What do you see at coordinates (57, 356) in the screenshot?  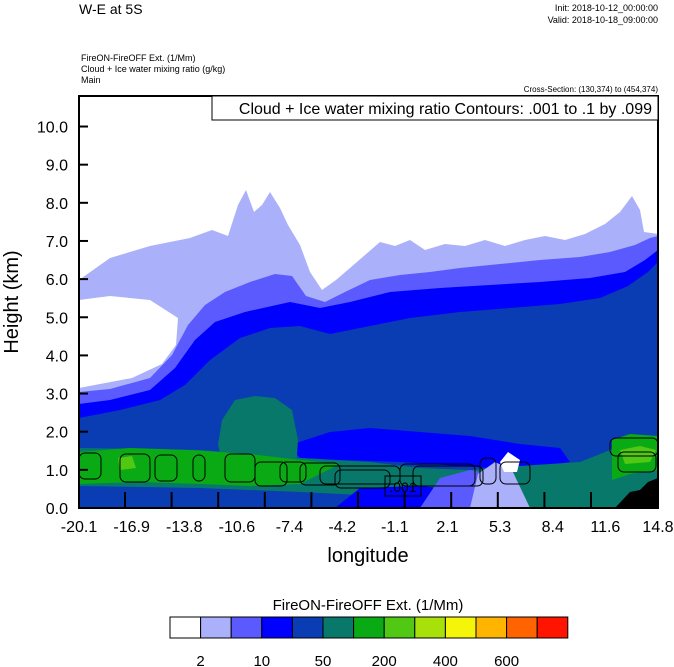 I see `y-tick-label: 4.0` at bounding box center [57, 356].